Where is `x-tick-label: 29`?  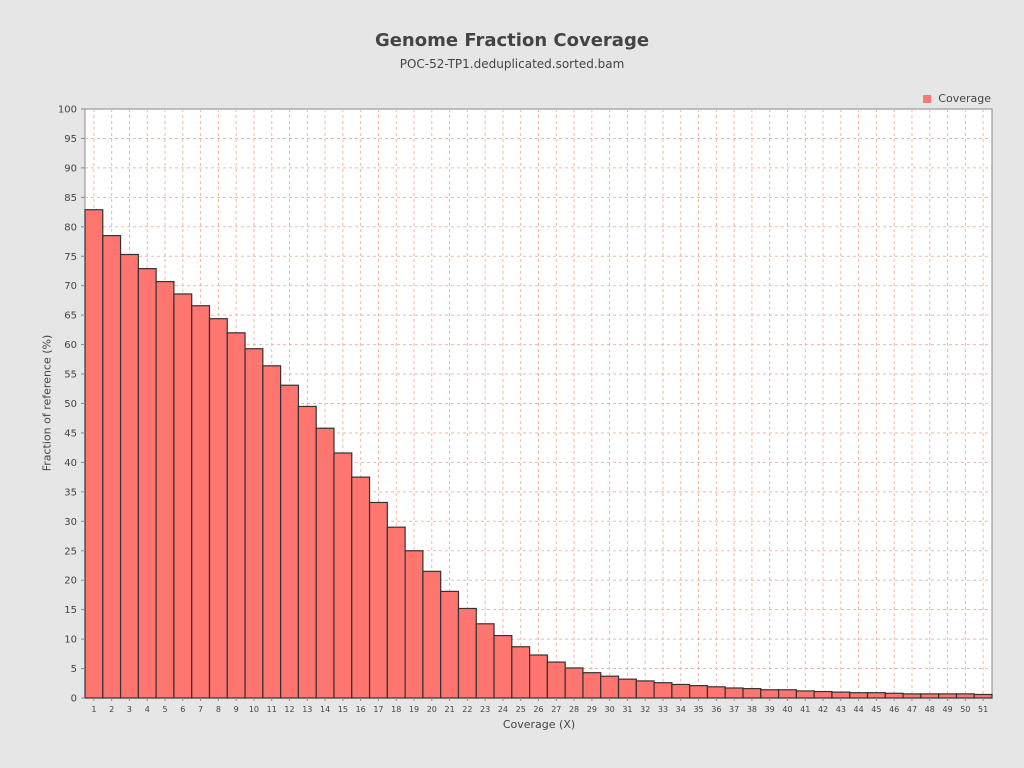
x-tick-label: 29 is located at coordinates (592, 709).